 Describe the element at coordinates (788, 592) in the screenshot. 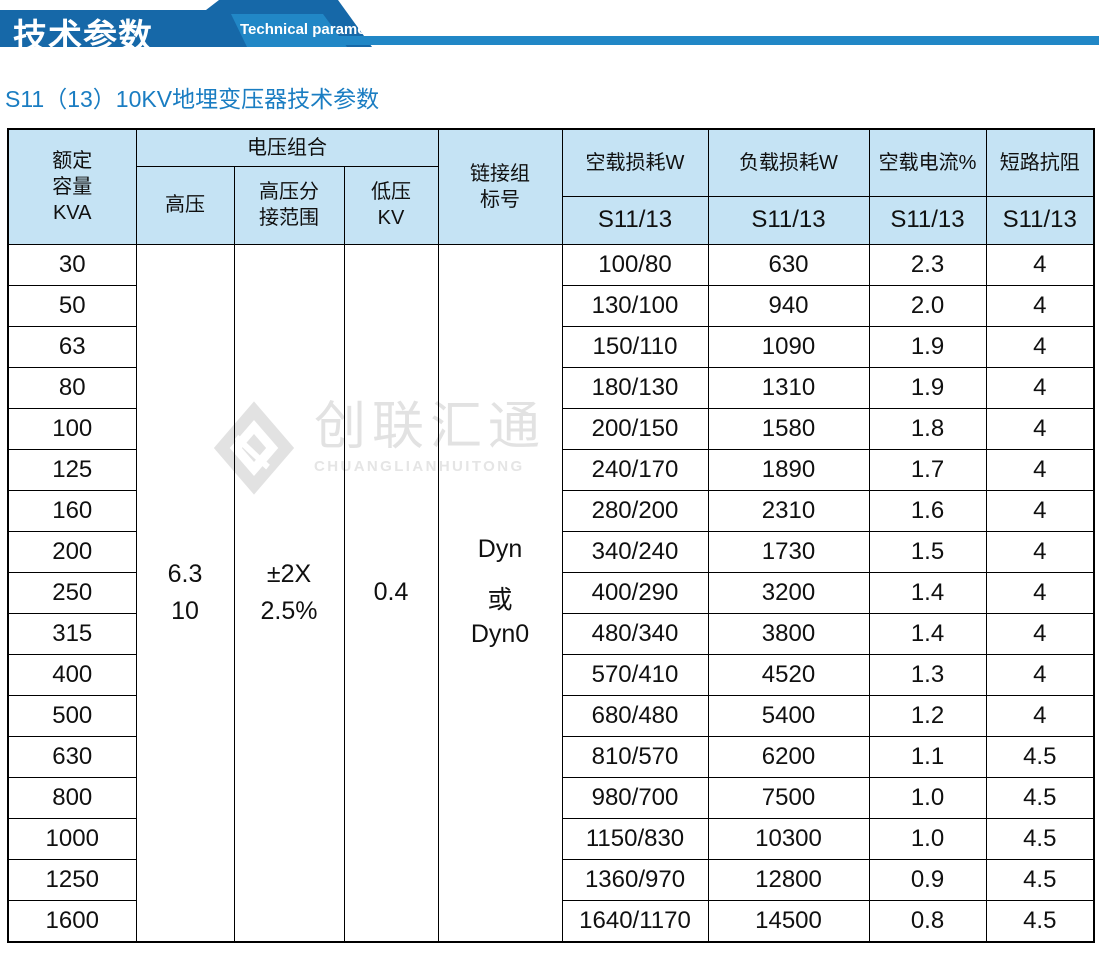

I see `cell-load-loss: 3200` at that location.